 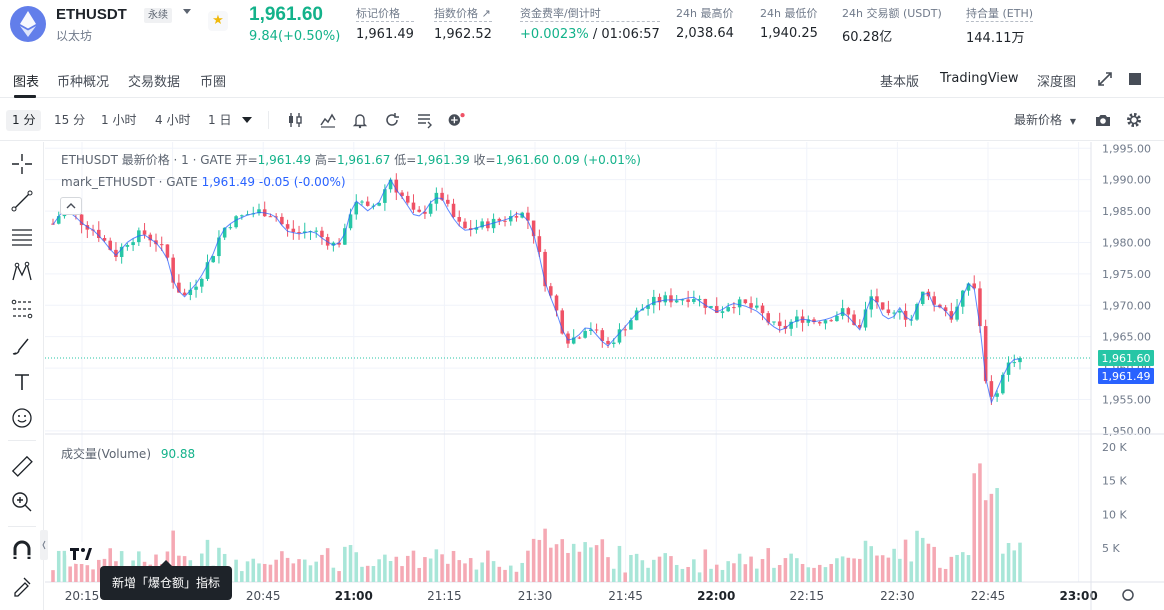 What do you see at coordinates (22, 586) in the screenshot?
I see `lock-drawing-icon` at bounding box center [22, 586].